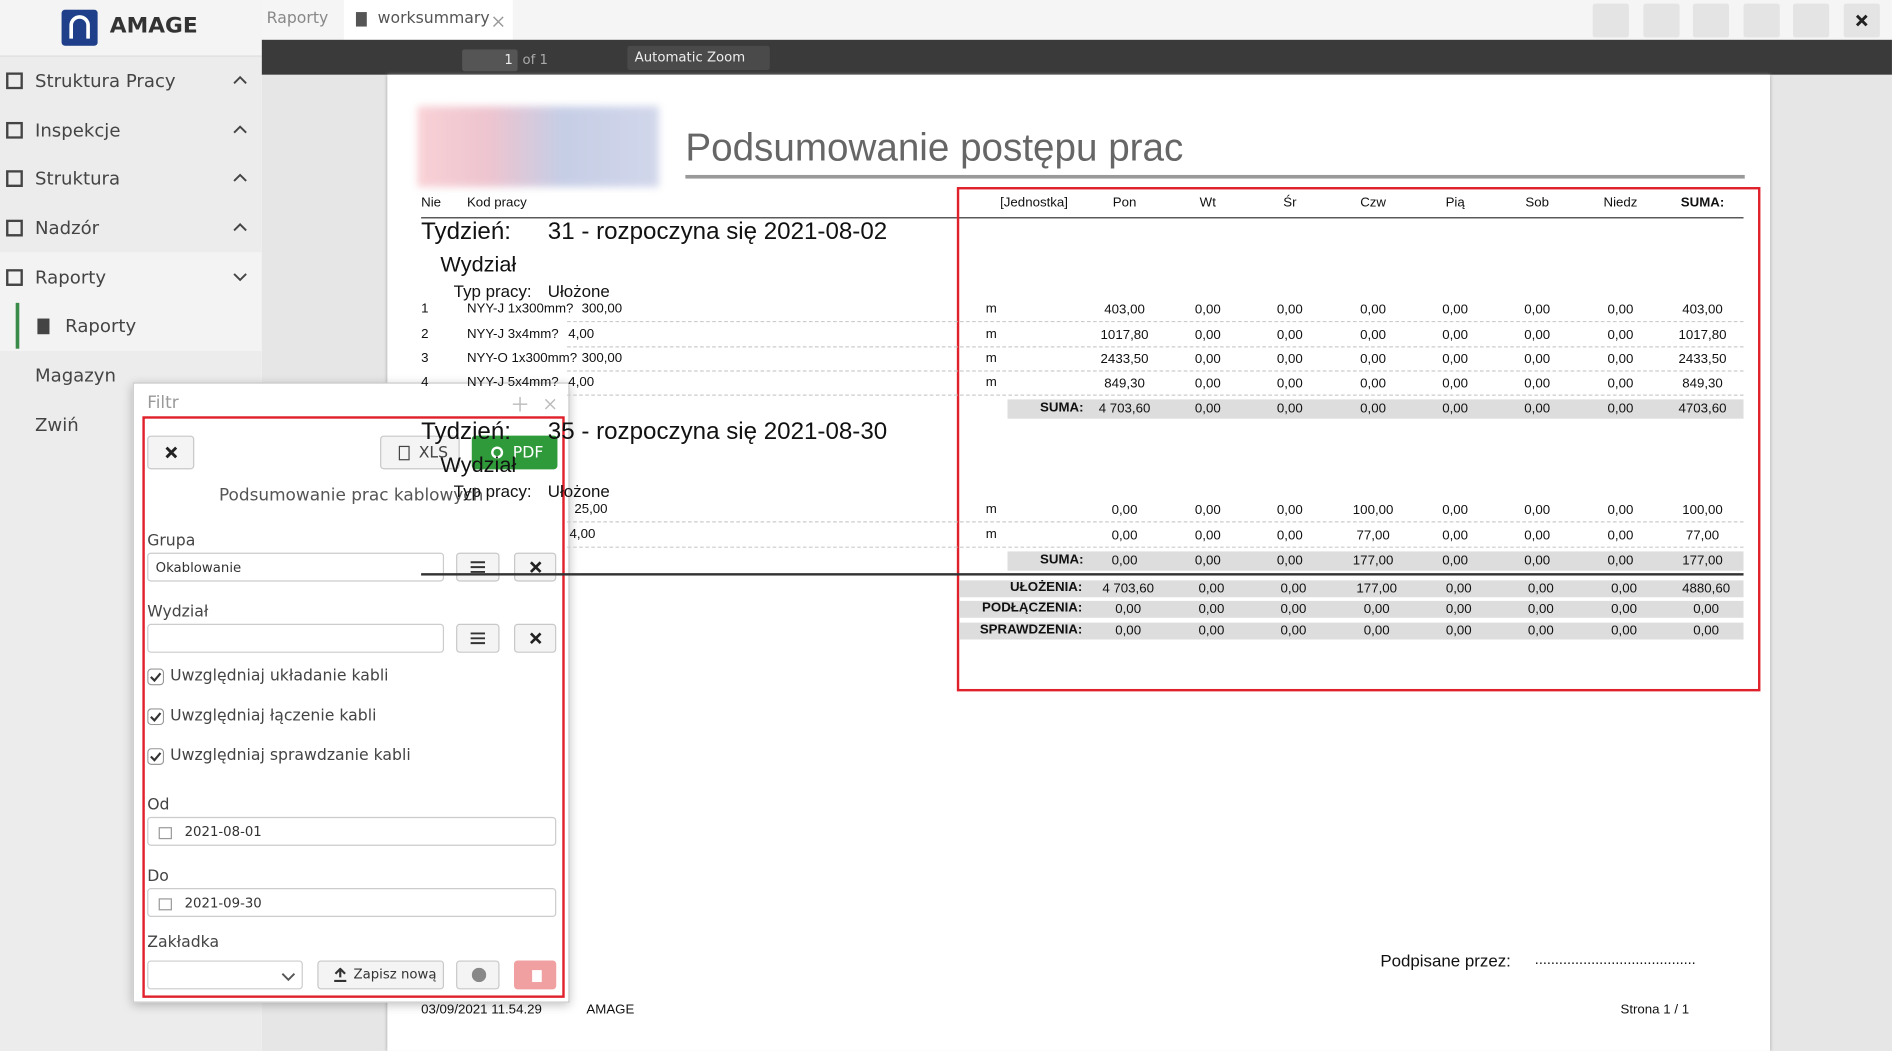 This screenshot has width=1892, height=1051. What do you see at coordinates (591, 509) in the screenshot?
I see `row-qty: 25,00` at bounding box center [591, 509].